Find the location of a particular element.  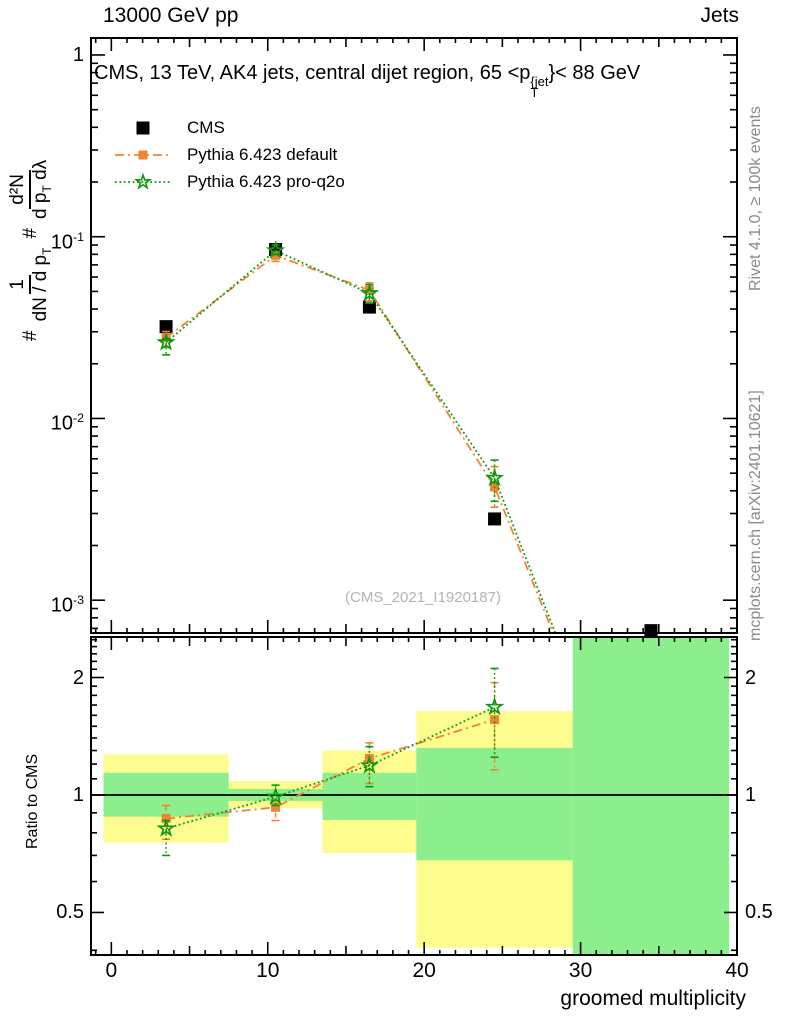

x-tick-label: 0 is located at coordinates (111, 970).